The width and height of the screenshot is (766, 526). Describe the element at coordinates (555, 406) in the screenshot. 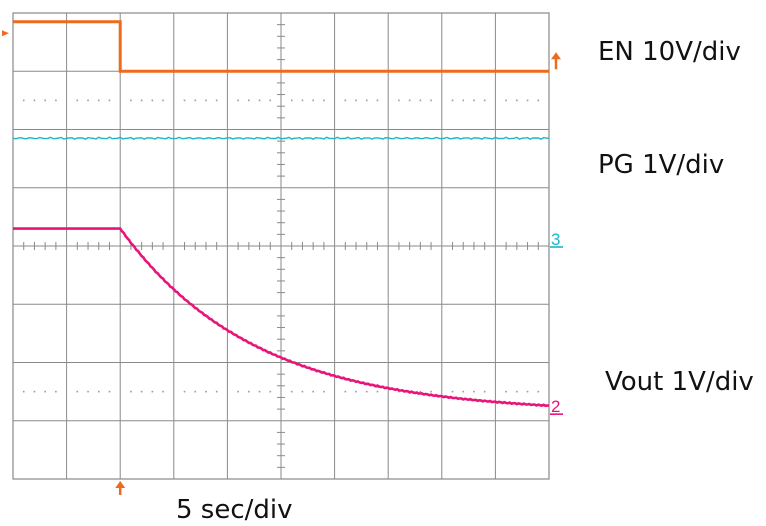

I see `channel-marker-label: 2` at that location.